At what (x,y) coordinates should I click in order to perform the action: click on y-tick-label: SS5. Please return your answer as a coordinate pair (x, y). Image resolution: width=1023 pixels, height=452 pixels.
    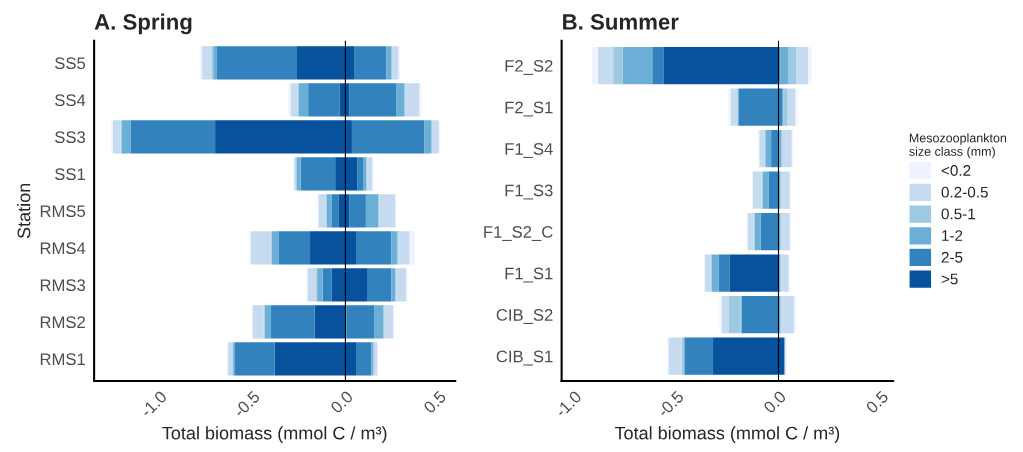
    Looking at the image, I should click on (70, 63).